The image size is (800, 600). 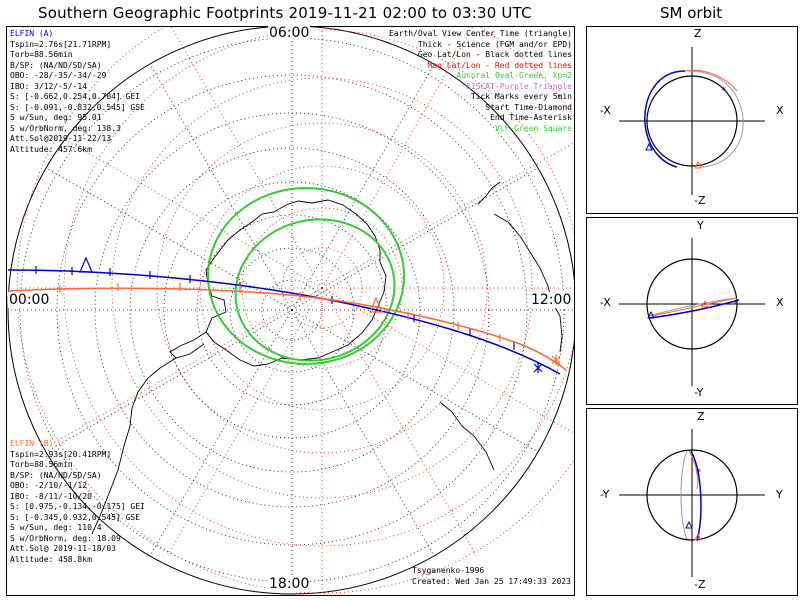 What do you see at coordinates (58, 75) in the screenshot?
I see `elfin-a-line: OBO: -28/-35/-34/-29` at bounding box center [58, 75].